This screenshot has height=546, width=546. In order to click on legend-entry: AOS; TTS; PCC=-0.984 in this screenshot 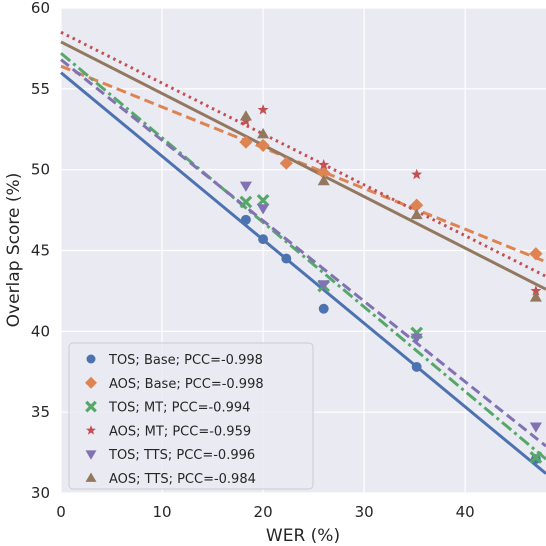, I will do `click(182, 479)`.